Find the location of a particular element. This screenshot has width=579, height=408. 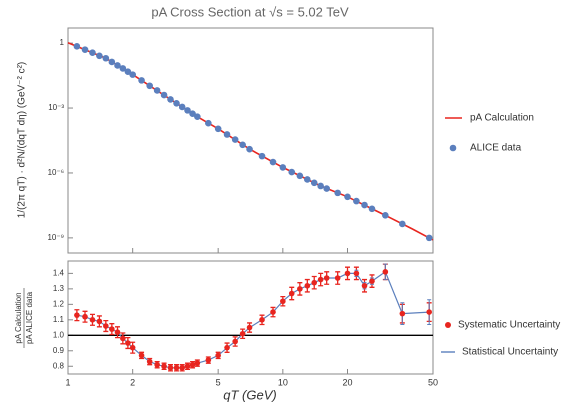

x-tick-label: 2 is located at coordinates (132, 382).